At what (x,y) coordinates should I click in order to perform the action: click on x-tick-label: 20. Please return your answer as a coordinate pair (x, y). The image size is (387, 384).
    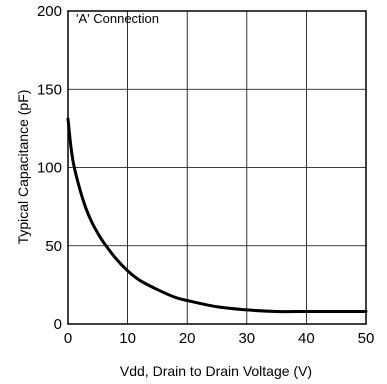
    Looking at the image, I should click on (187, 338).